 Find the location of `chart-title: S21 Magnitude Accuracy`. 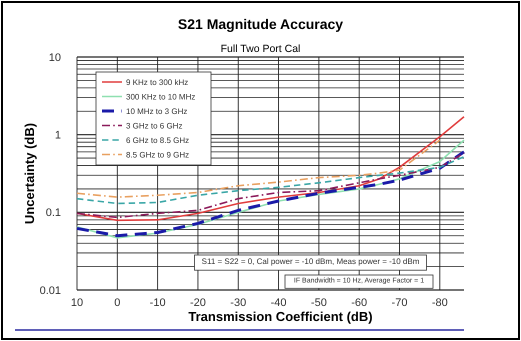

chart-title: S21 Magnitude Accuracy is located at coordinates (261, 24).